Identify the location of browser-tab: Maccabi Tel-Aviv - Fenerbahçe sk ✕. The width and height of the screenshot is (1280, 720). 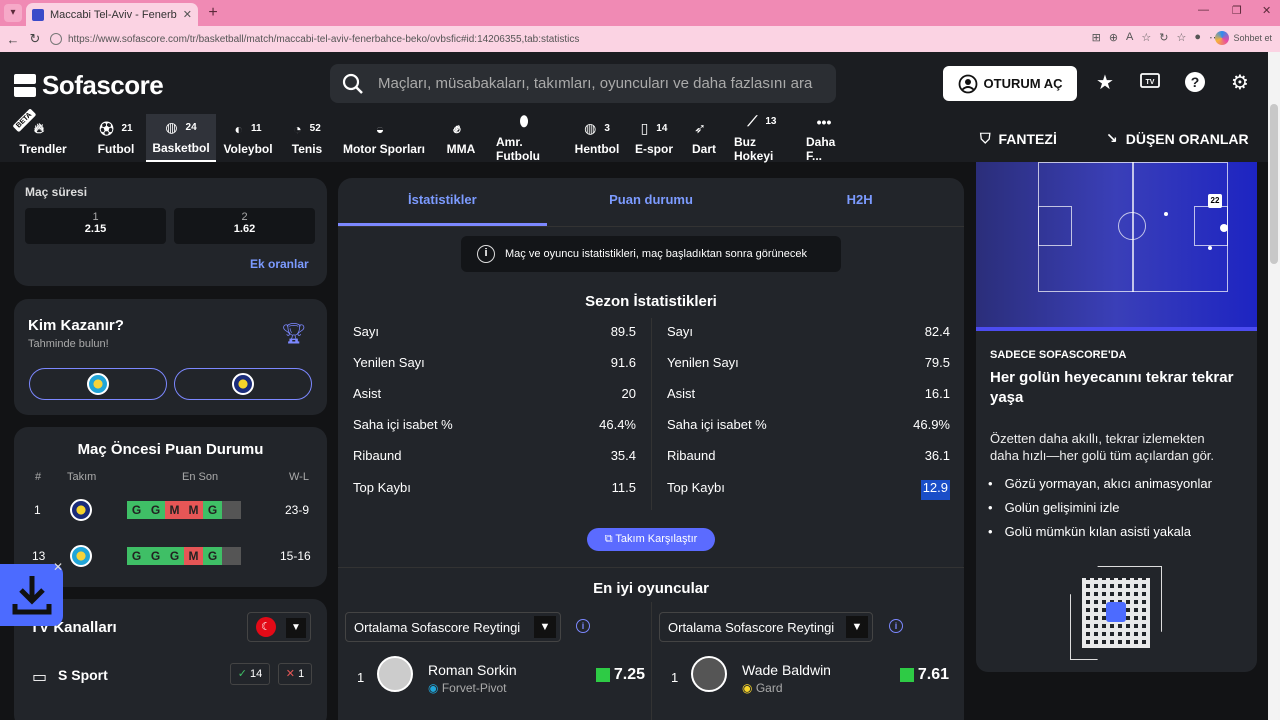
(112, 14).